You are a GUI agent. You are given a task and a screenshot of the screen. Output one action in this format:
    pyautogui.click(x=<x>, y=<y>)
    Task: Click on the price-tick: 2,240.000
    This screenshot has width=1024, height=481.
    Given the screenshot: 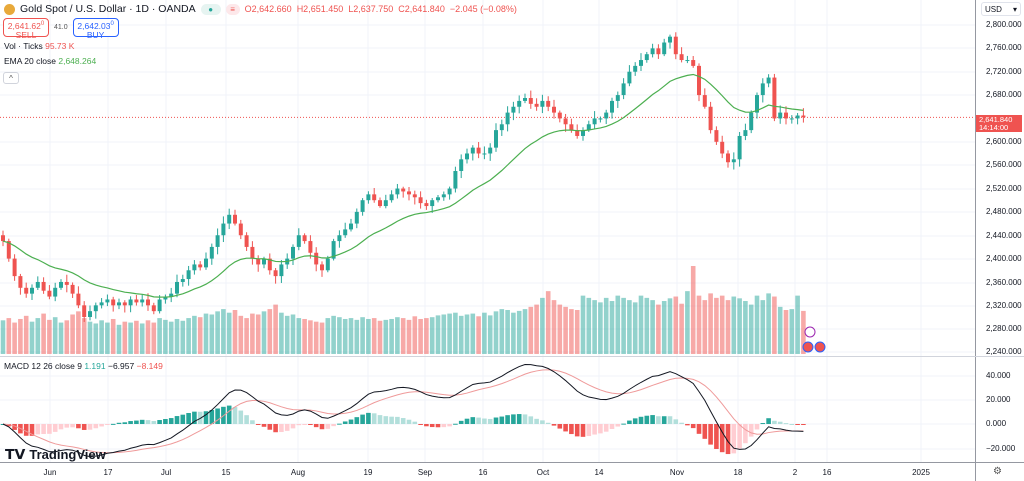 What is the action you would take?
    pyautogui.click(x=1004, y=351)
    